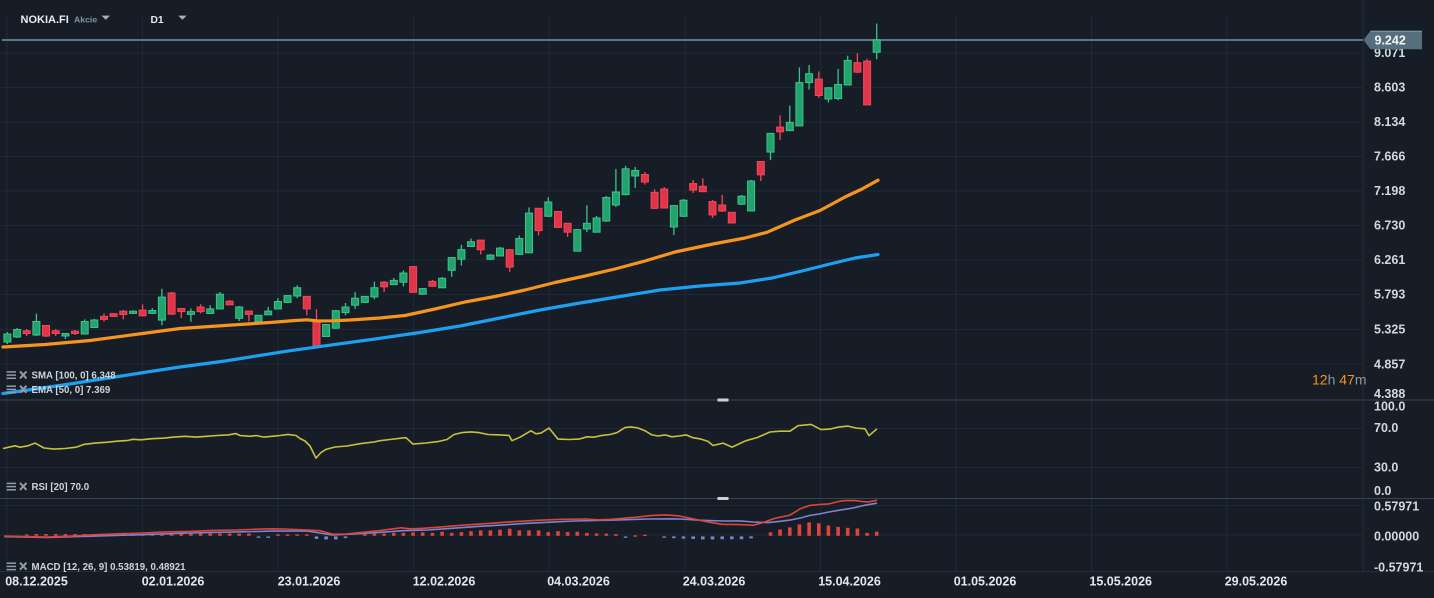 This screenshot has width=1434, height=598. Describe the element at coordinates (1389, 260) in the screenshot. I see `svg-text: 6.261` at that location.